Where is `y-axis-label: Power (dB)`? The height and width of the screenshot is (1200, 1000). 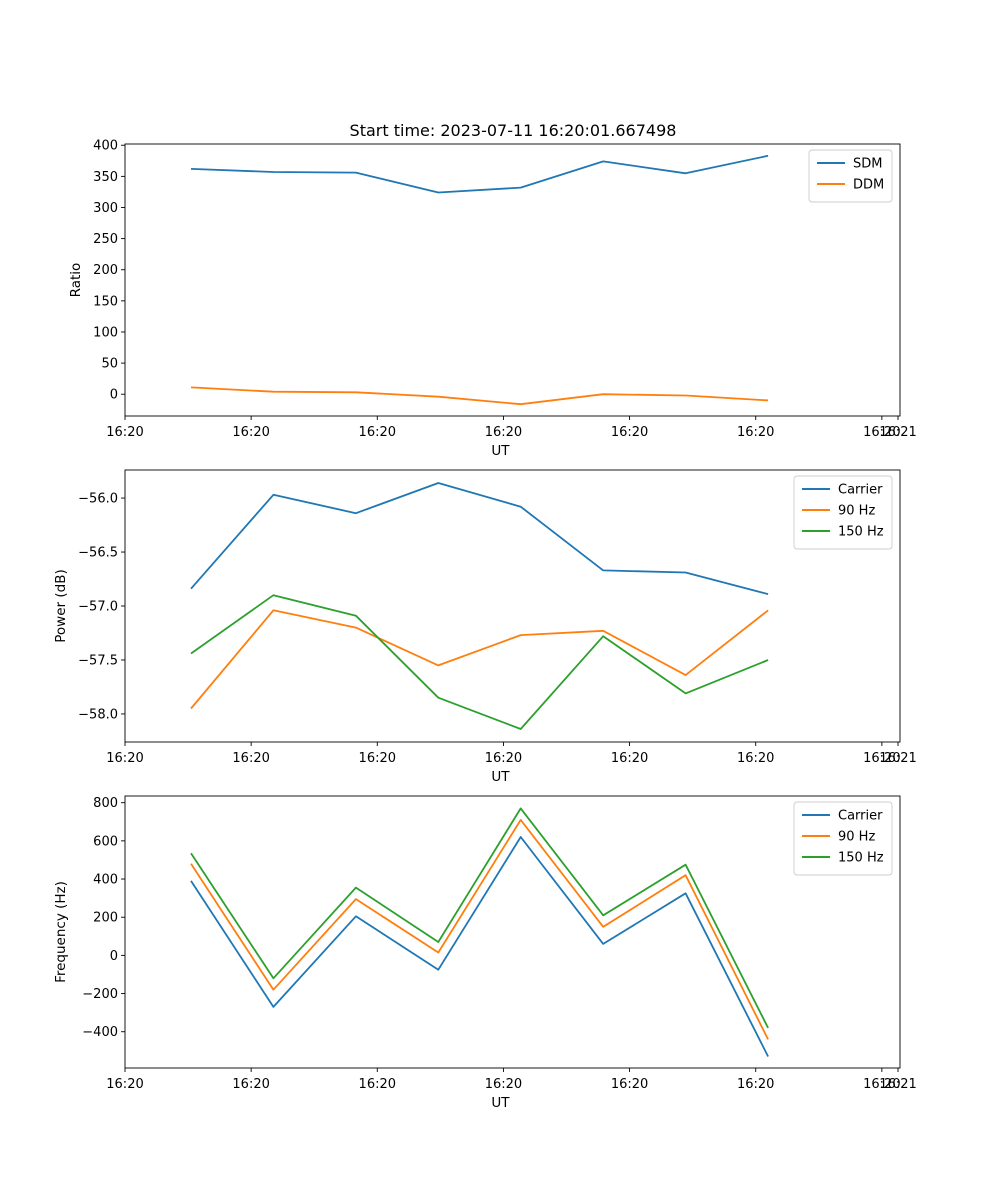 y-axis-label: Power (dB) is located at coordinates (61, 605).